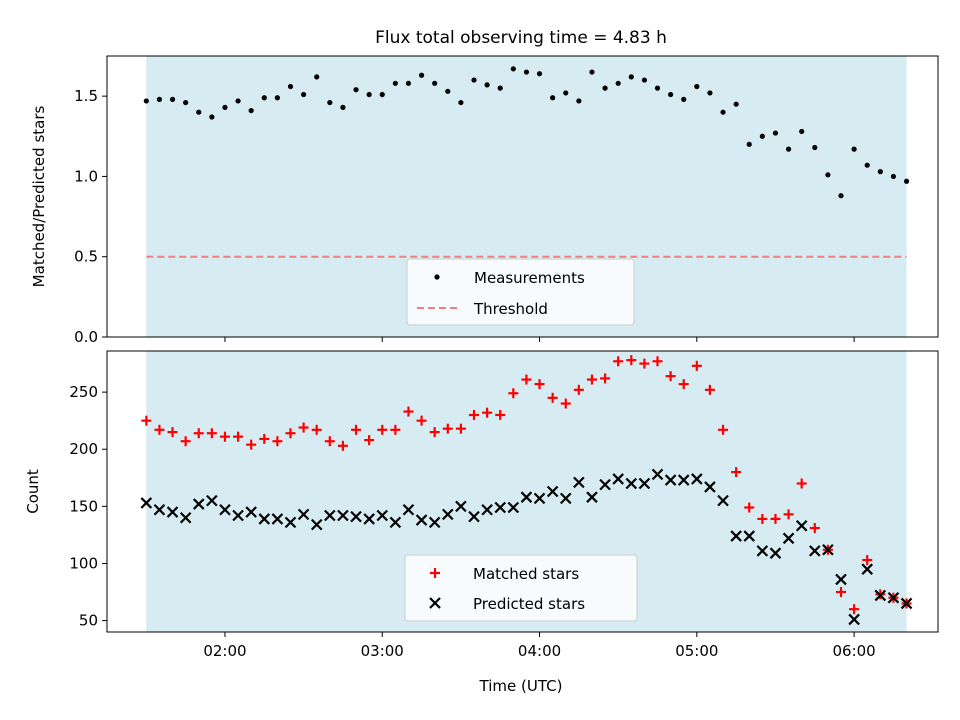 The height and width of the screenshot is (720, 960). What do you see at coordinates (83, 449) in the screenshot?
I see `y-tick-label: 200` at bounding box center [83, 449].